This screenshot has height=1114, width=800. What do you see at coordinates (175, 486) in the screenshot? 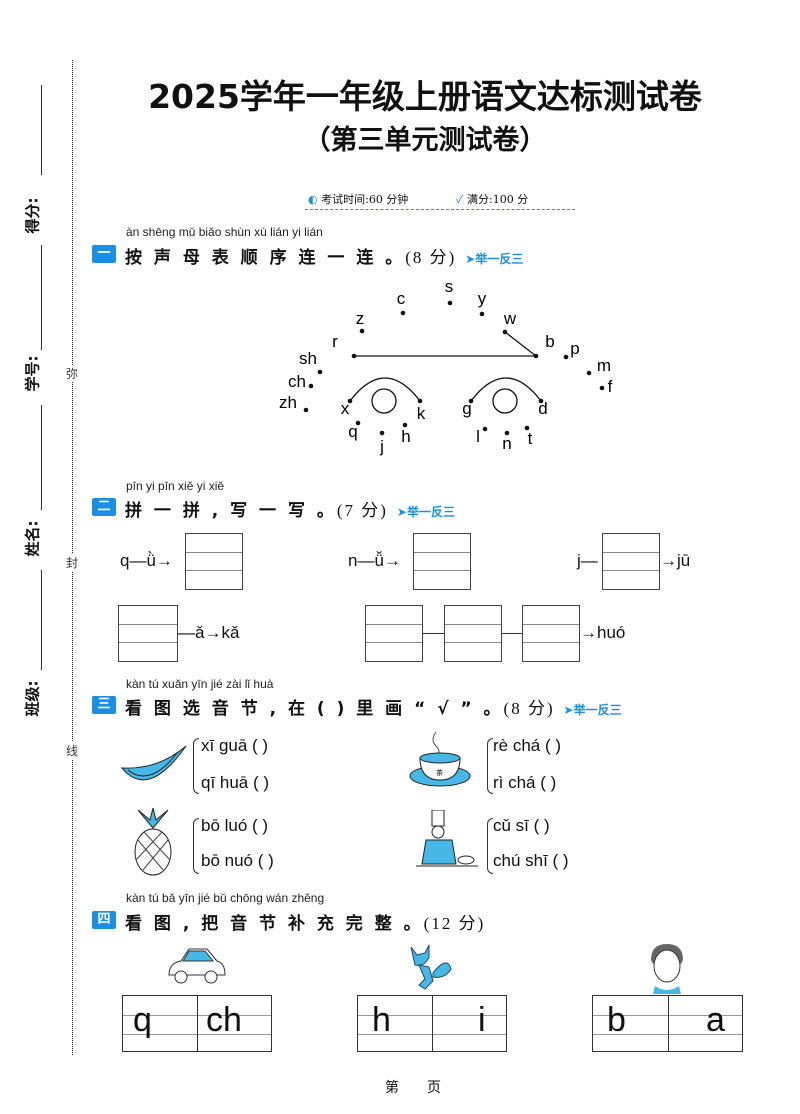
I see `section2-pinyin: pīn yi pīn xiě yi xiě` at bounding box center [175, 486].